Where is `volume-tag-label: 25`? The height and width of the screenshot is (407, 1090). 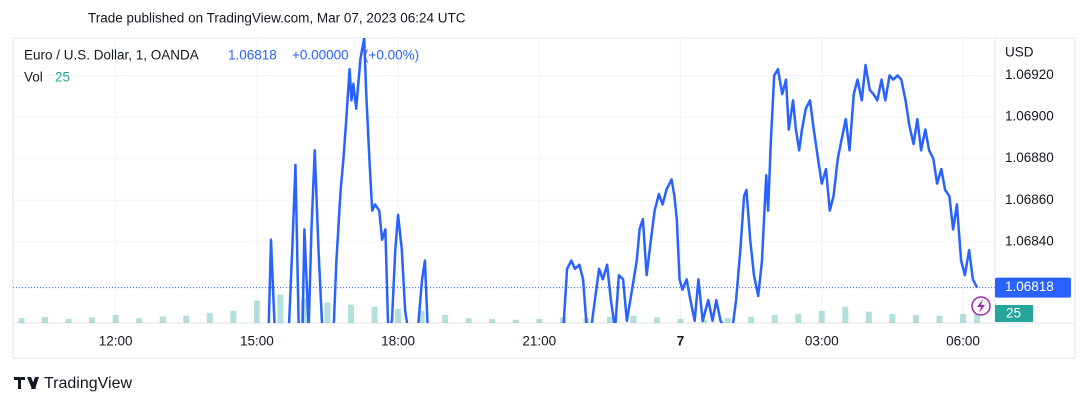 volume-tag-label: 25 is located at coordinates (1013, 313).